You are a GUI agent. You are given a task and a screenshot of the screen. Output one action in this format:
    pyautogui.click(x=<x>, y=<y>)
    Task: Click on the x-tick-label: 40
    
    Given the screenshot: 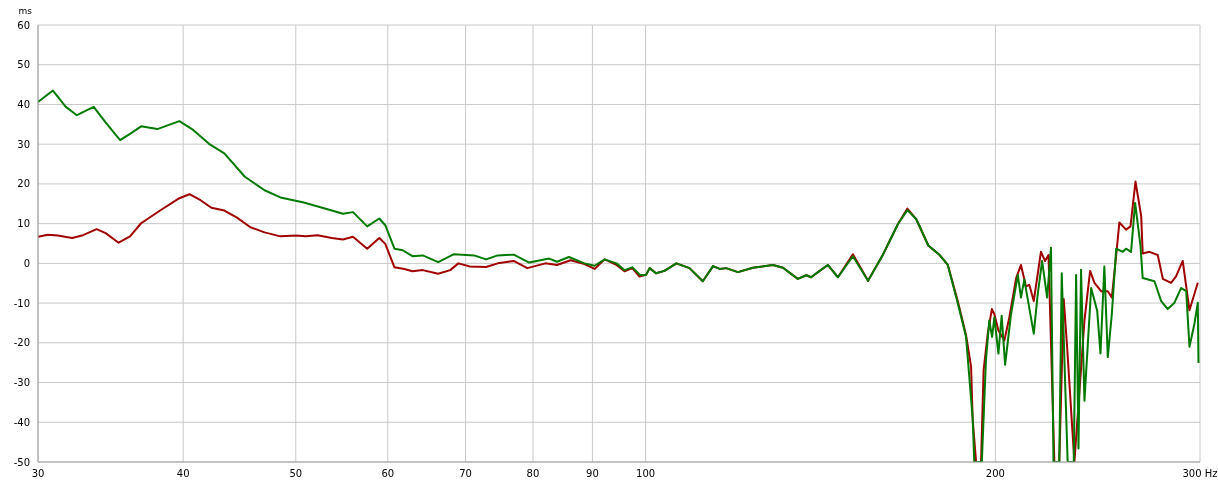 What is the action you would take?
    pyautogui.click(x=183, y=474)
    